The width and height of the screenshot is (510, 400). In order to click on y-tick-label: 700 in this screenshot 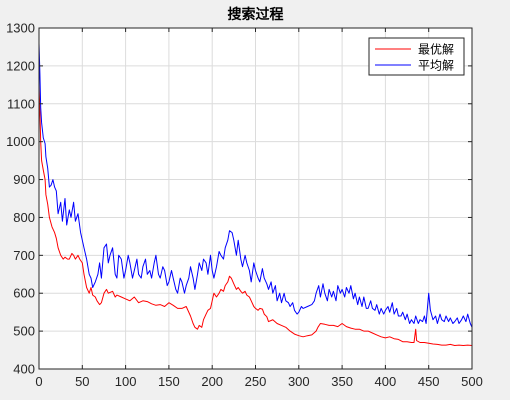, I will do `click(24, 255)`.